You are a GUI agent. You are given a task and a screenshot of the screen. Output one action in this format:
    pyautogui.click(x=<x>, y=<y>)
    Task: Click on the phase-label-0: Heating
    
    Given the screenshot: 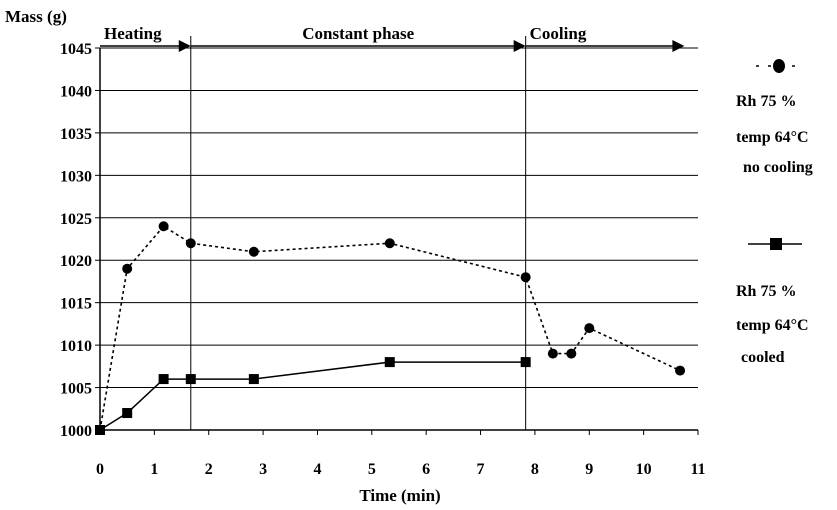 What is the action you would take?
    pyautogui.click(x=133, y=33)
    